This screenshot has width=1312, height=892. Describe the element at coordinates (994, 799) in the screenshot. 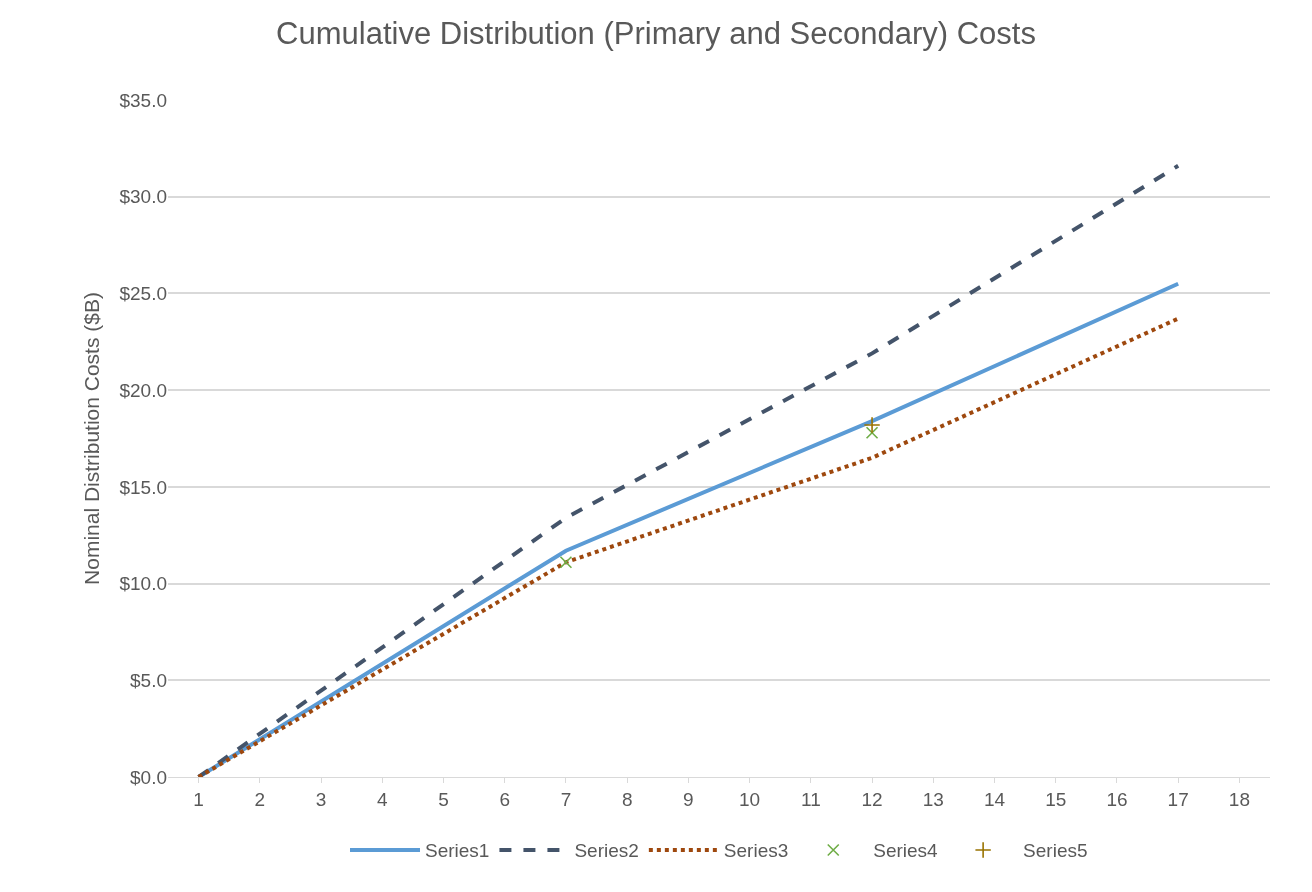

I see `x-tick-label: 14` at that location.